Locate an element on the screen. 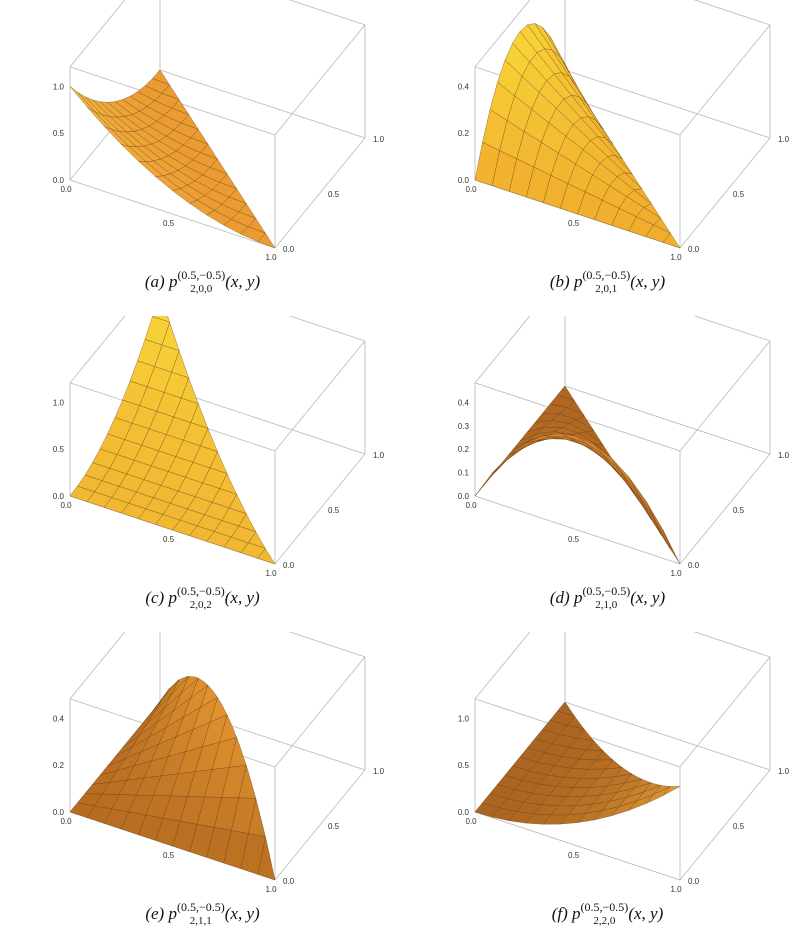  caption-label: (f) is located at coordinates (562, 913).